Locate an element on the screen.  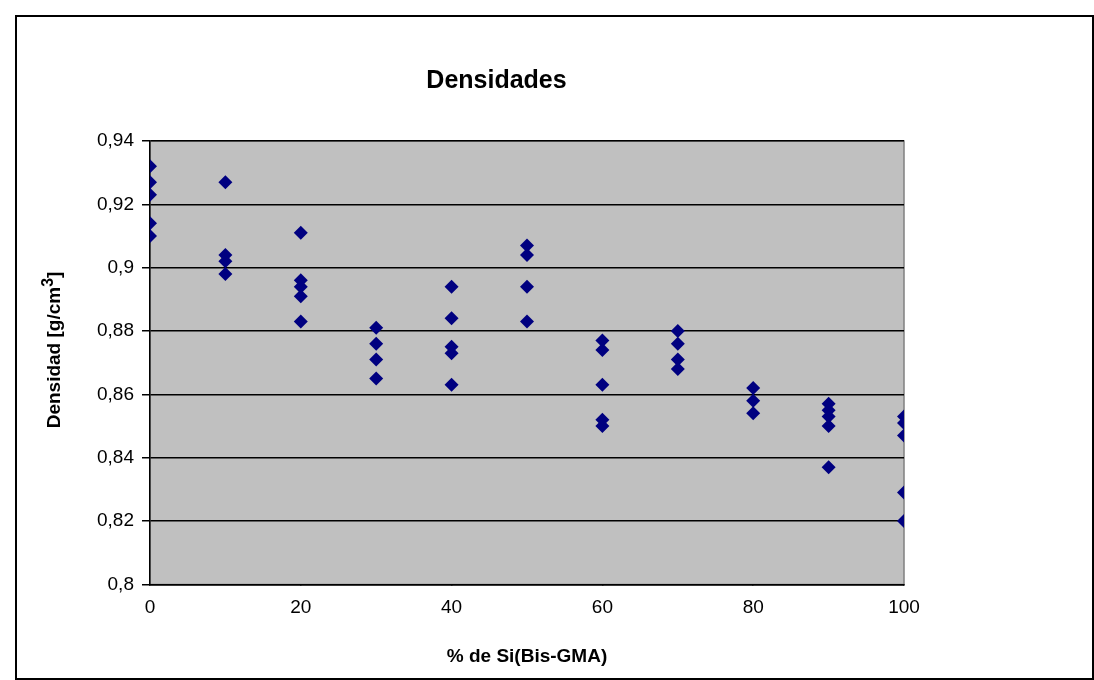
chart-title: Densidades is located at coordinates (496, 78).